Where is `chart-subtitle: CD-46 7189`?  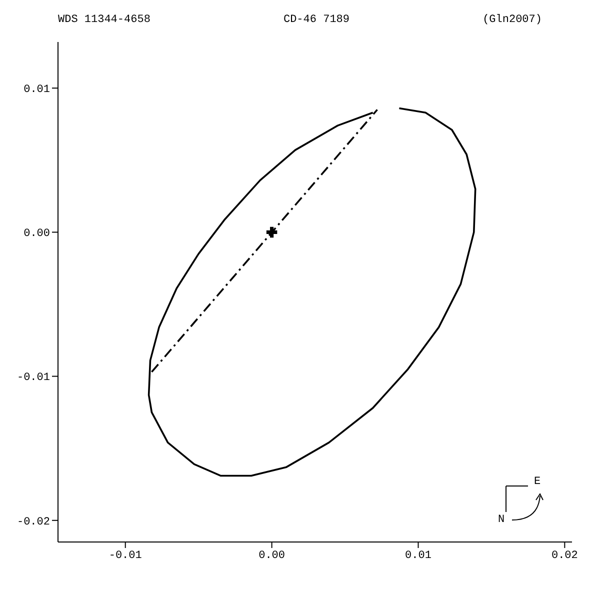
chart-subtitle: CD-46 7189 is located at coordinates (316, 20).